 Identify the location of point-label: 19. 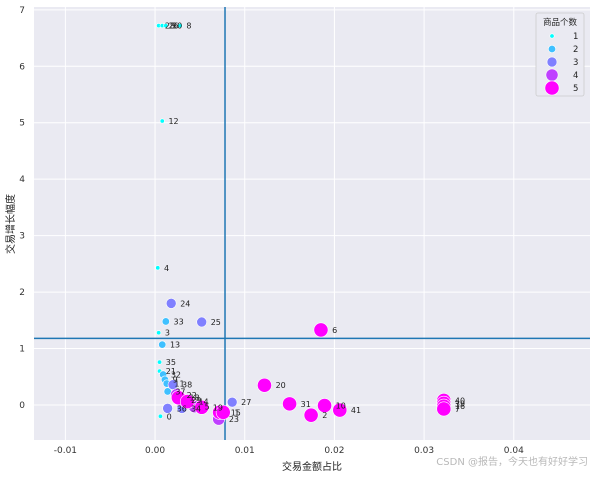
(218, 407).